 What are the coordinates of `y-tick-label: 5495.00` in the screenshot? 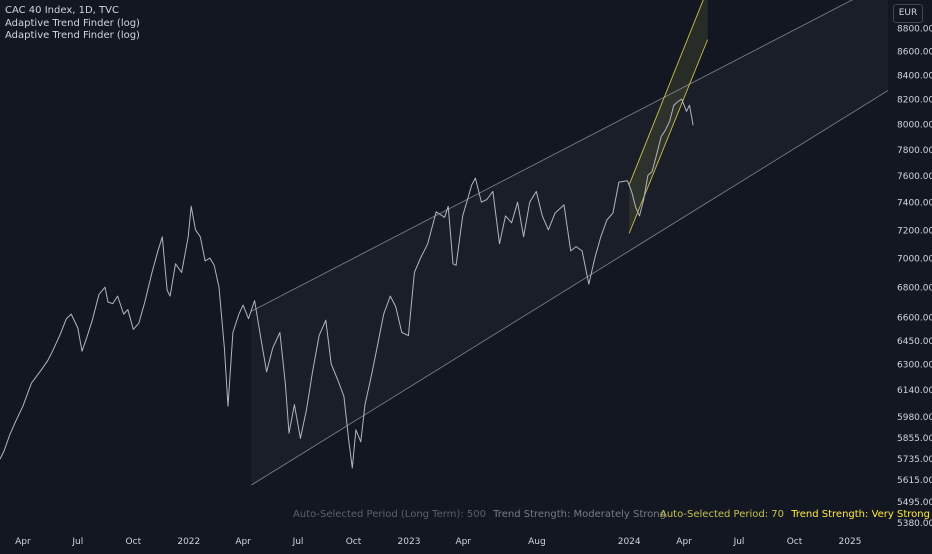 It's located at (914, 503).